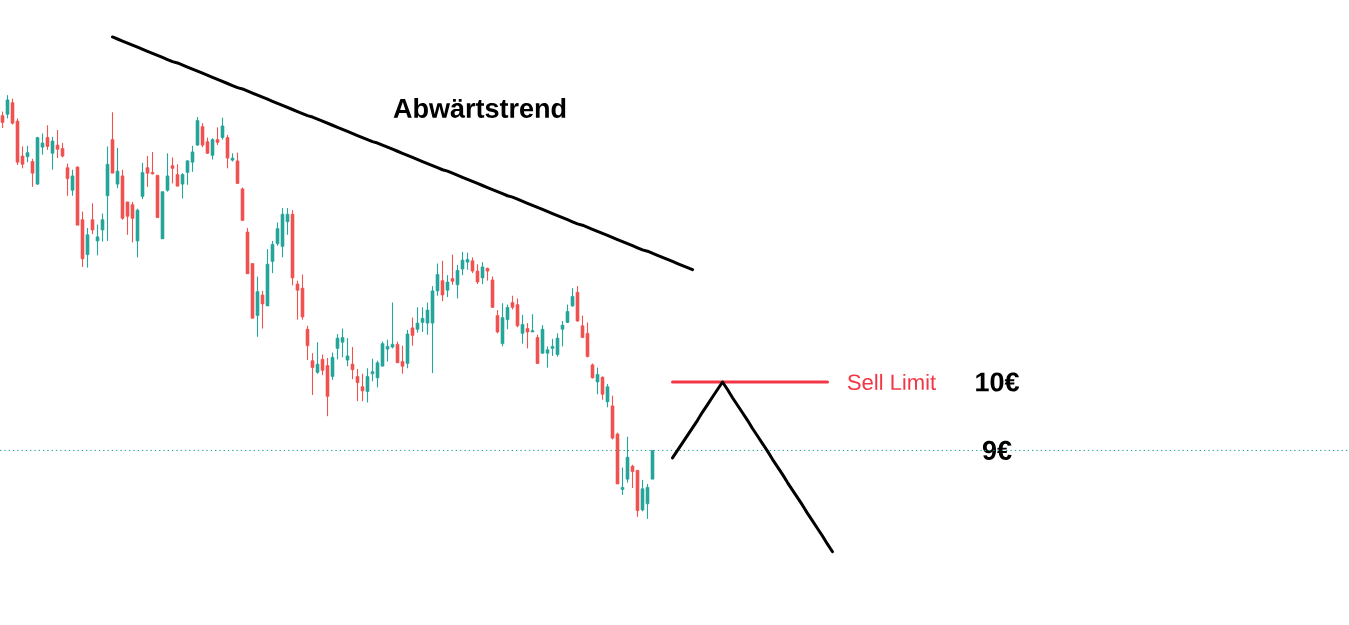  What do you see at coordinates (891, 382) in the screenshot?
I see `series-label: Sell Limit` at bounding box center [891, 382].